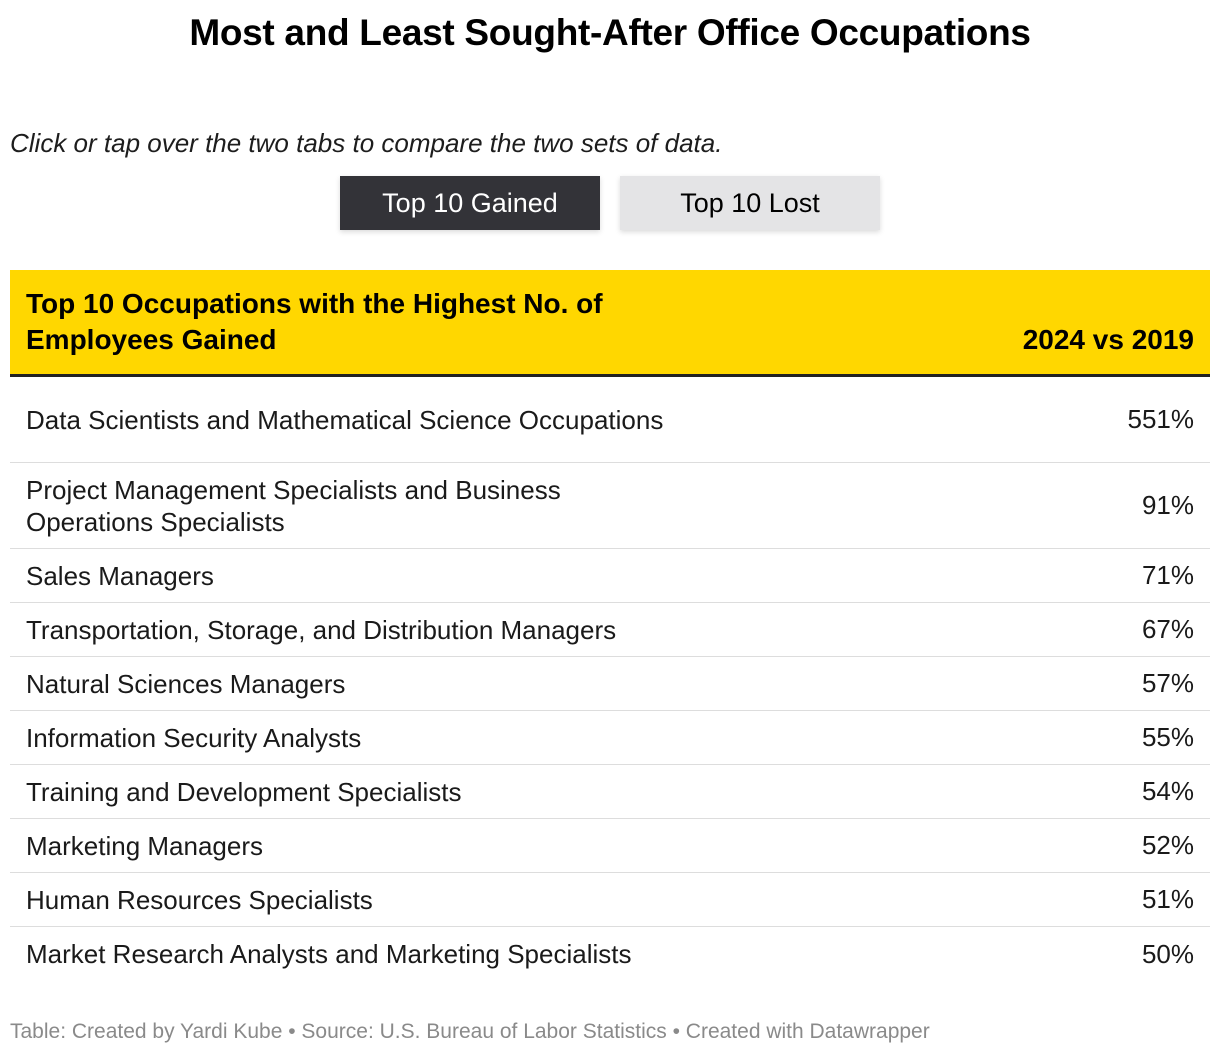 The width and height of the screenshot is (1220, 1056). Describe the element at coordinates (1167, 845) in the screenshot. I see `change-value-cell: 52%` at that location.